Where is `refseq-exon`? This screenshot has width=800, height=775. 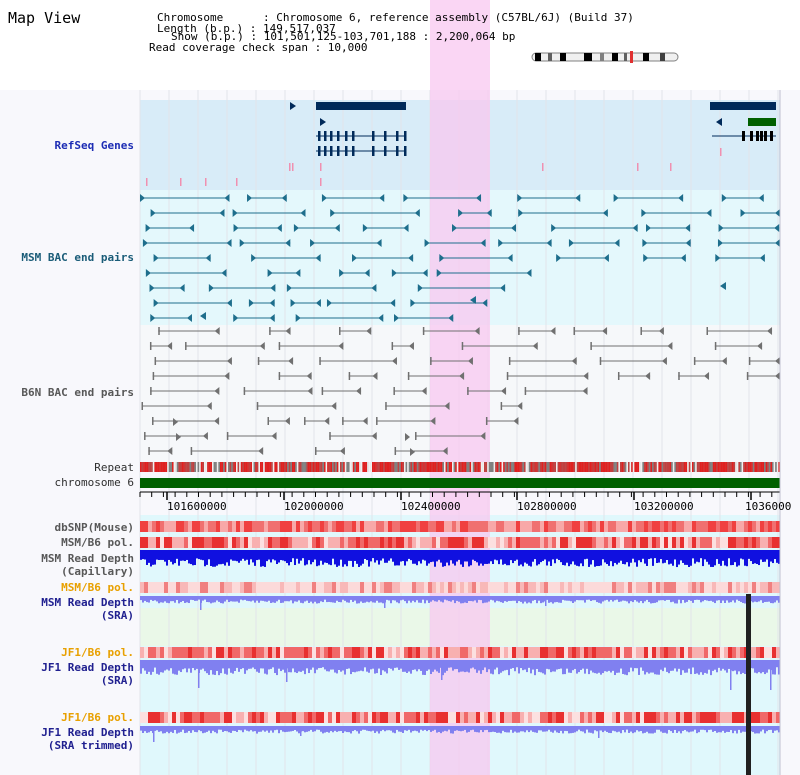 refseq-exon is located at coordinates (405, 151).